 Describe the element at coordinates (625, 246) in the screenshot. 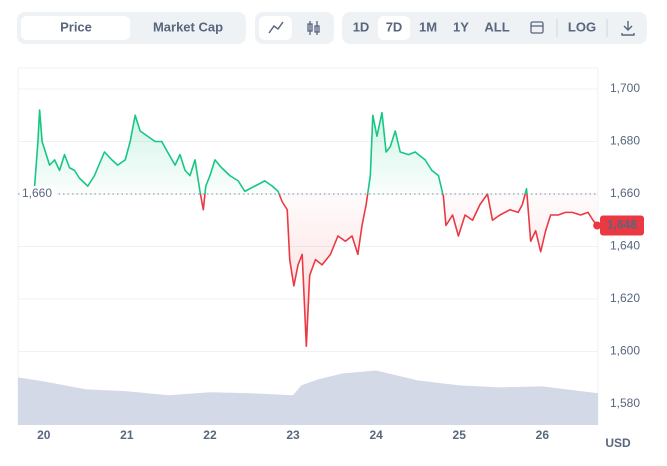

I see `y-tick-label: 1,640` at that location.